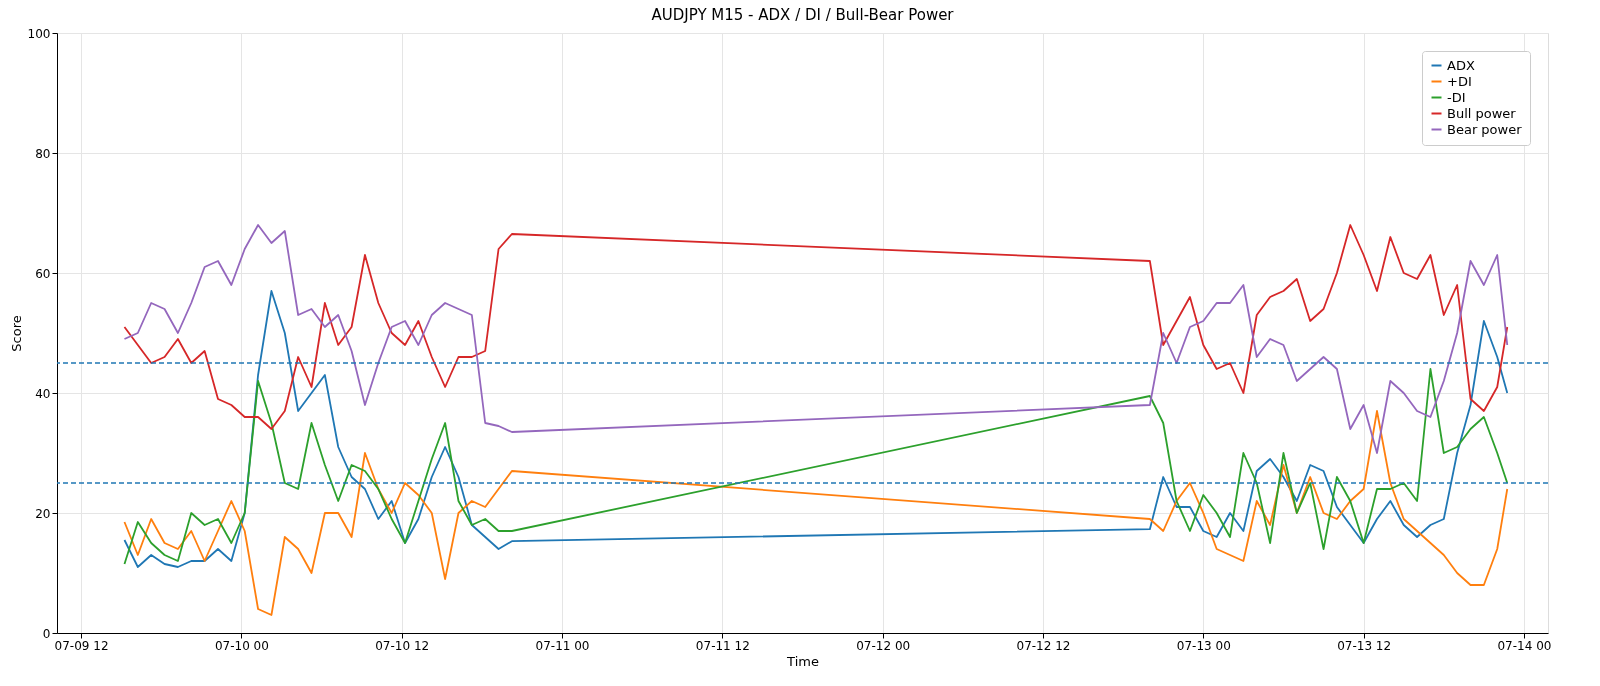 This screenshot has width=1600, height=686. What do you see at coordinates (722, 645) in the screenshot?
I see `x-tick-label: 07-11 12` at bounding box center [722, 645].